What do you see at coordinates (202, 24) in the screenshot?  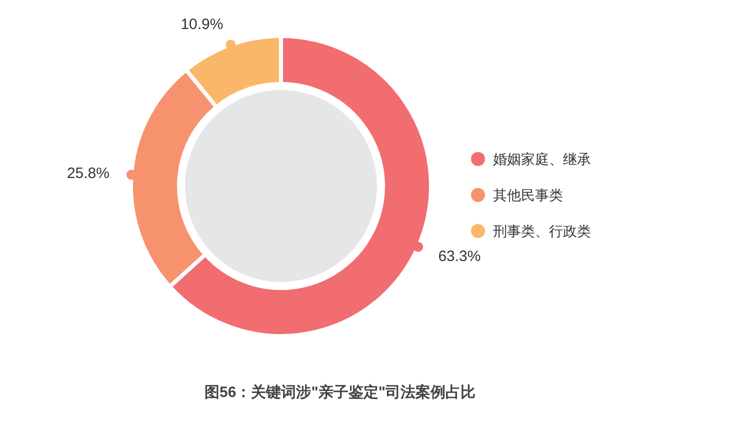 I see `data-label: 10.9%` at bounding box center [202, 24].